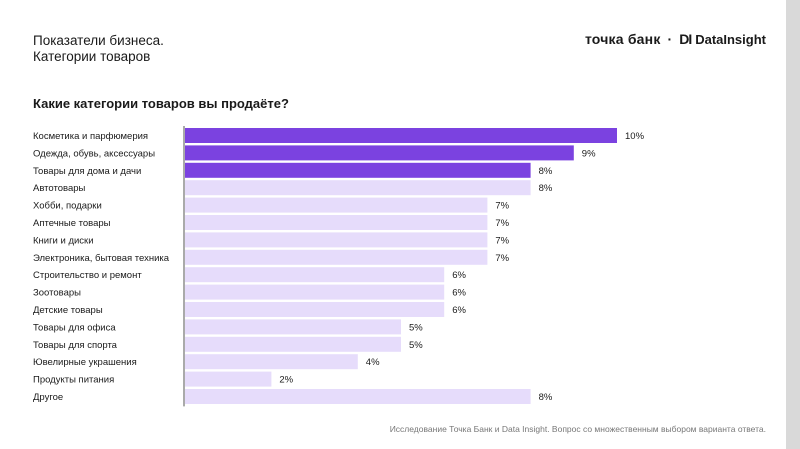 This screenshot has height=449, width=800. What do you see at coordinates (98, 40) in the screenshot?
I see `slide-title-line1: Показатели бизнеса.` at bounding box center [98, 40].